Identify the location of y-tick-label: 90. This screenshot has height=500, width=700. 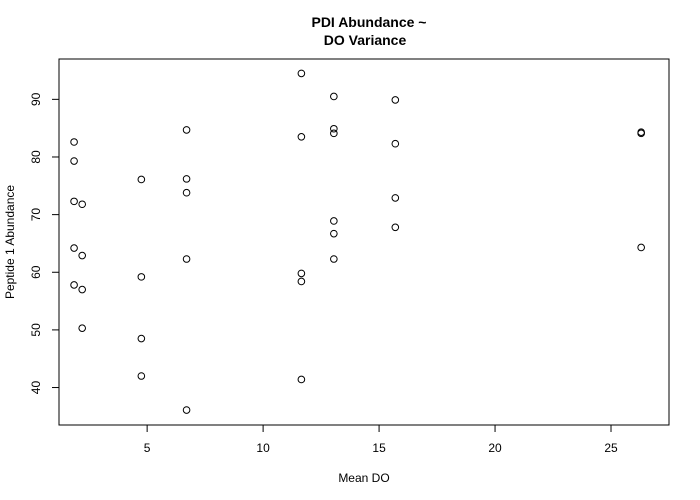
(36, 99).